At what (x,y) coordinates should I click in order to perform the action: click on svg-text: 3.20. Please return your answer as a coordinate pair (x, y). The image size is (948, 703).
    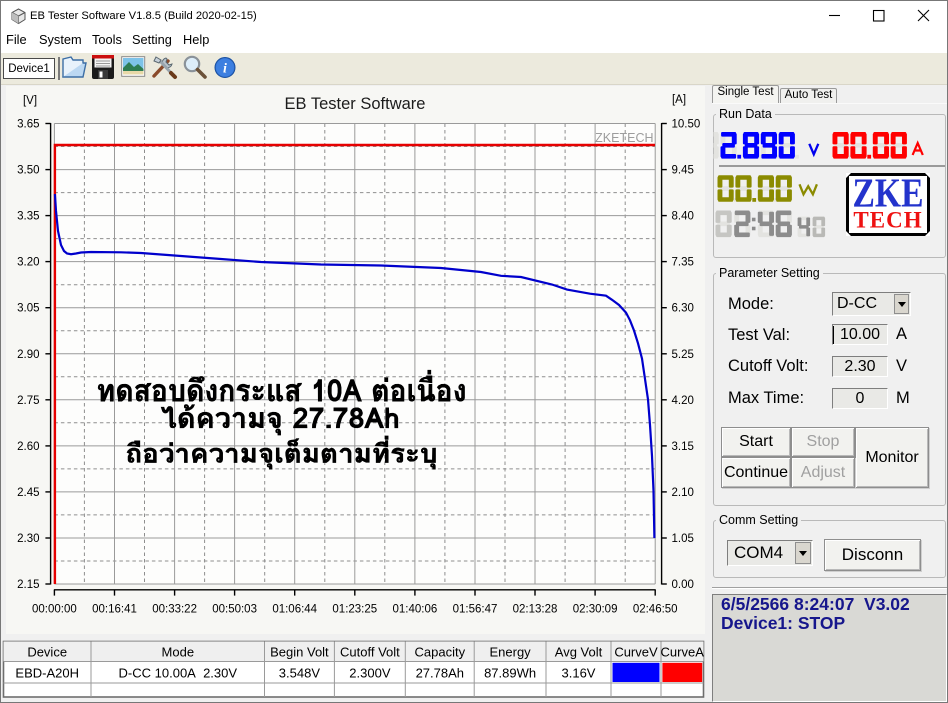
    Looking at the image, I should click on (28, 263).